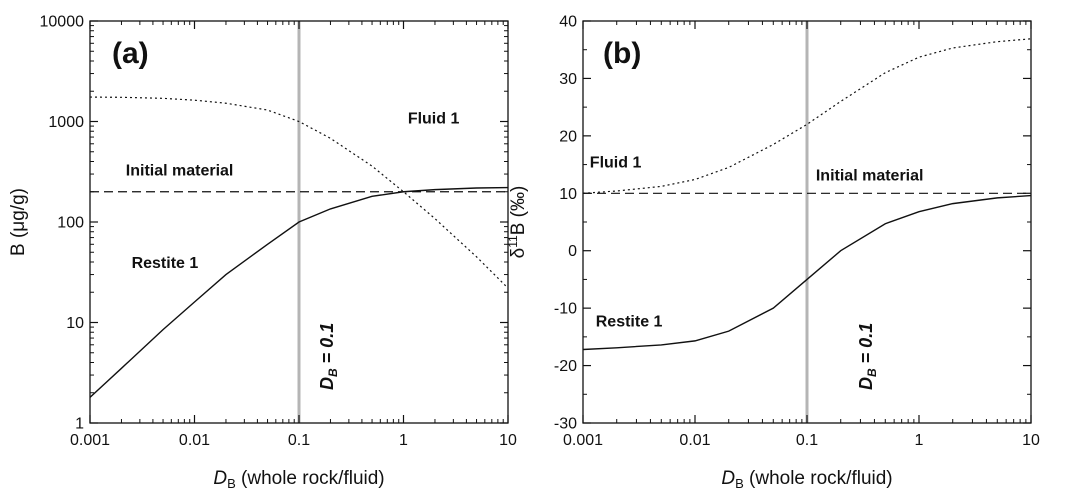 The image size is (1067, 494). I want to click on chart-b-xtick-label: 0.01, so click(694, 440).